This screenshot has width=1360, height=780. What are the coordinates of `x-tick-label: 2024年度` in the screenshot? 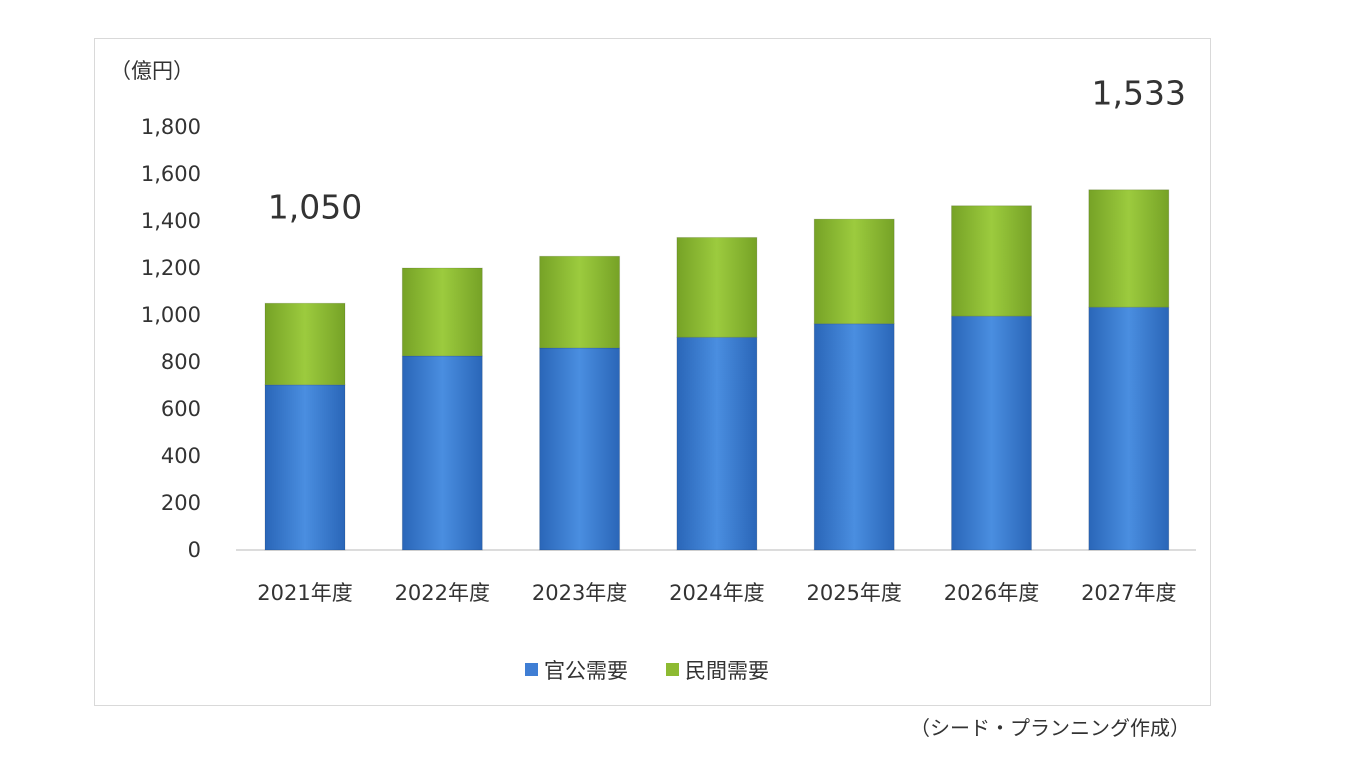 It's located at (716, 593).